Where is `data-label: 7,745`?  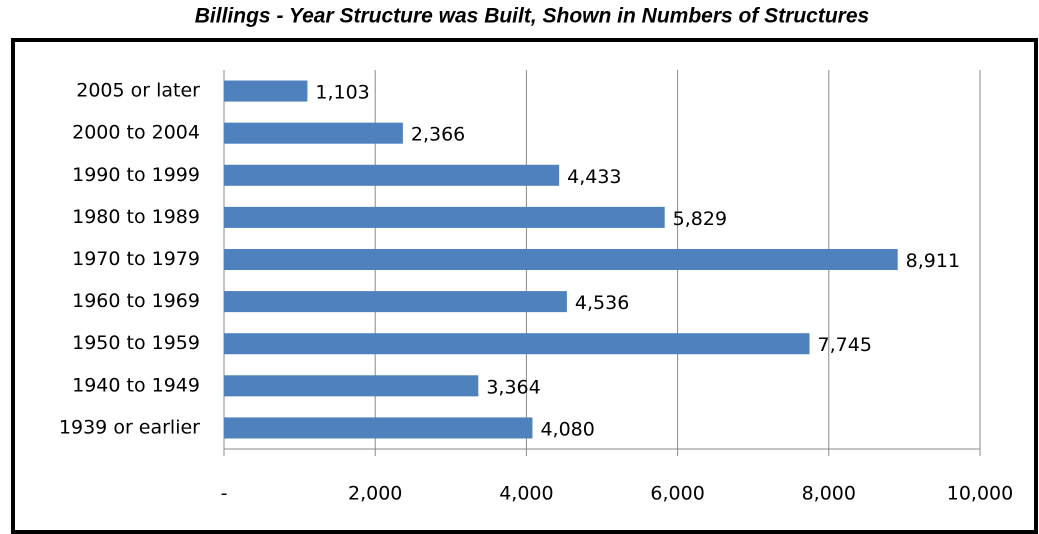
data-label: 7,745 is located at coordinates (845, 345).